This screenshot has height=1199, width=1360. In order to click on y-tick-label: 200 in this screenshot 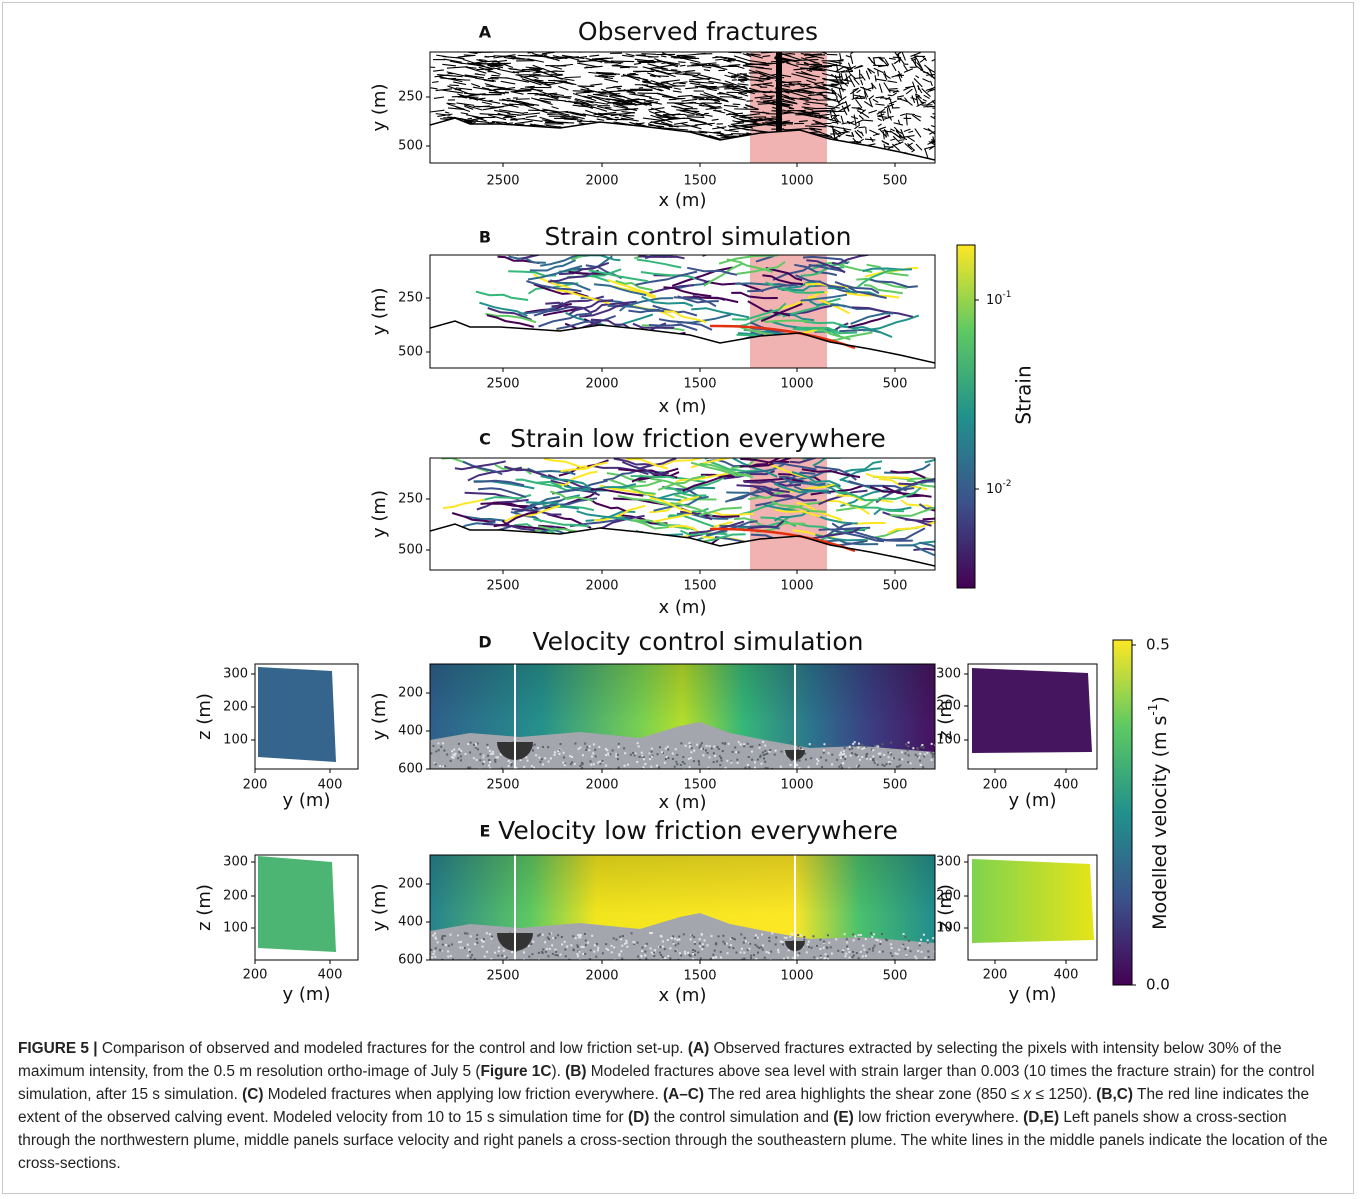, I will do `click(235, 707)`.